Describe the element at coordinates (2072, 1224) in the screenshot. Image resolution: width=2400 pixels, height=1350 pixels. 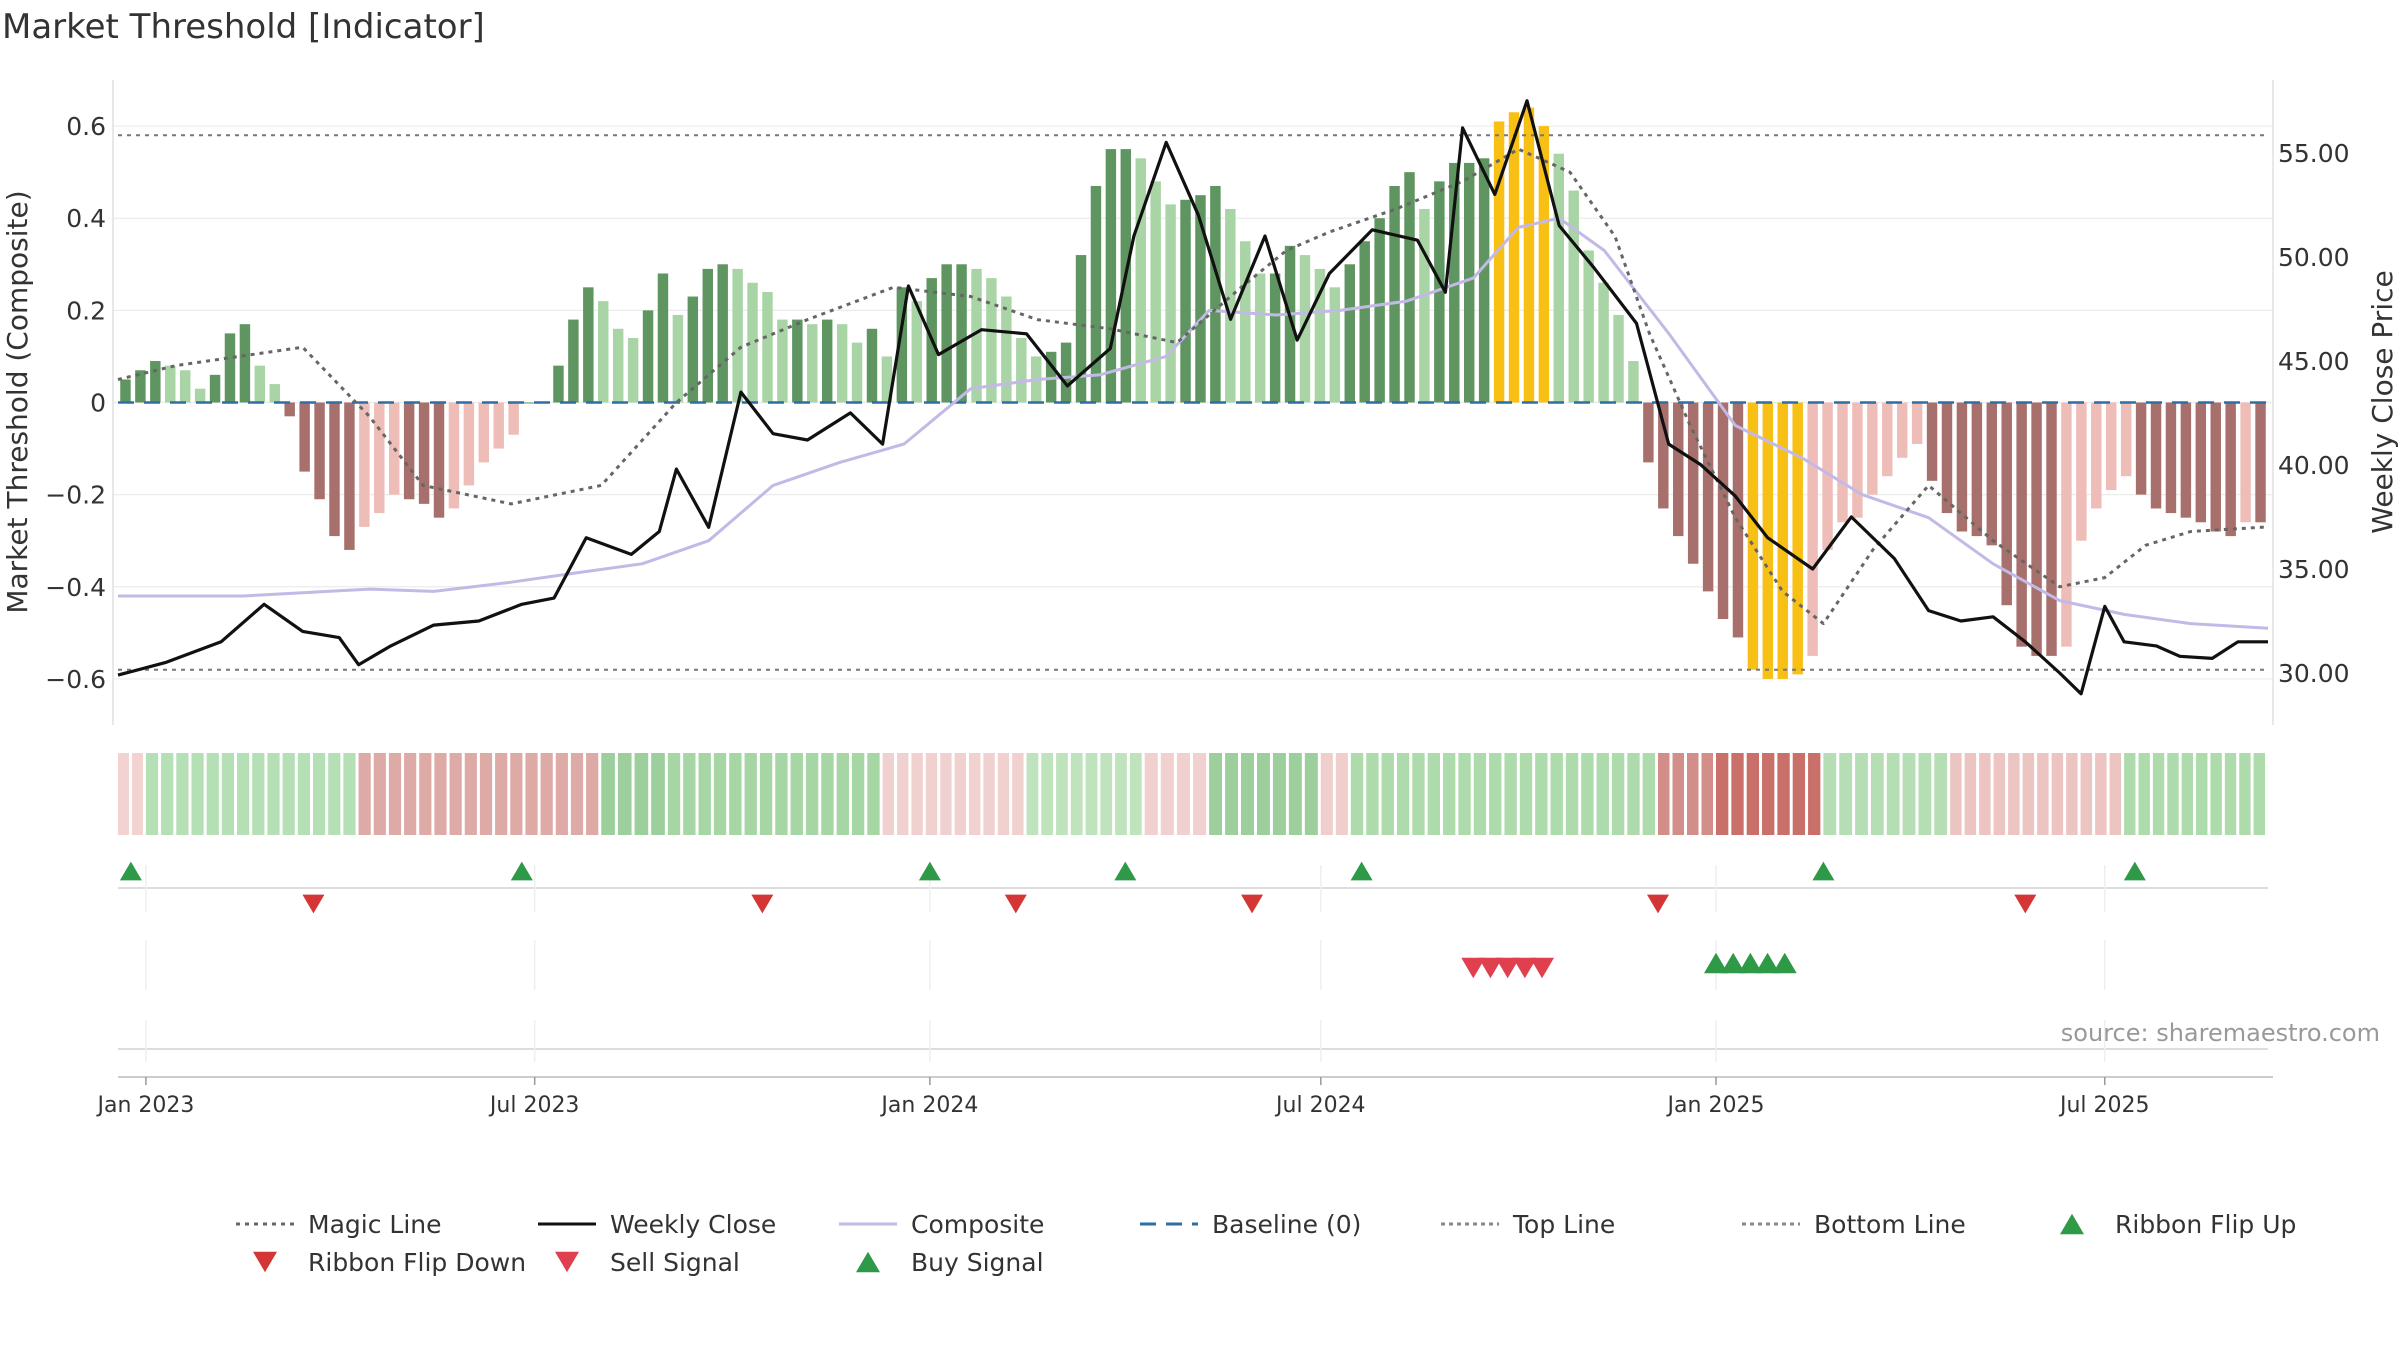
I see `legend-swatch-ribbon-flip-up` at that location.